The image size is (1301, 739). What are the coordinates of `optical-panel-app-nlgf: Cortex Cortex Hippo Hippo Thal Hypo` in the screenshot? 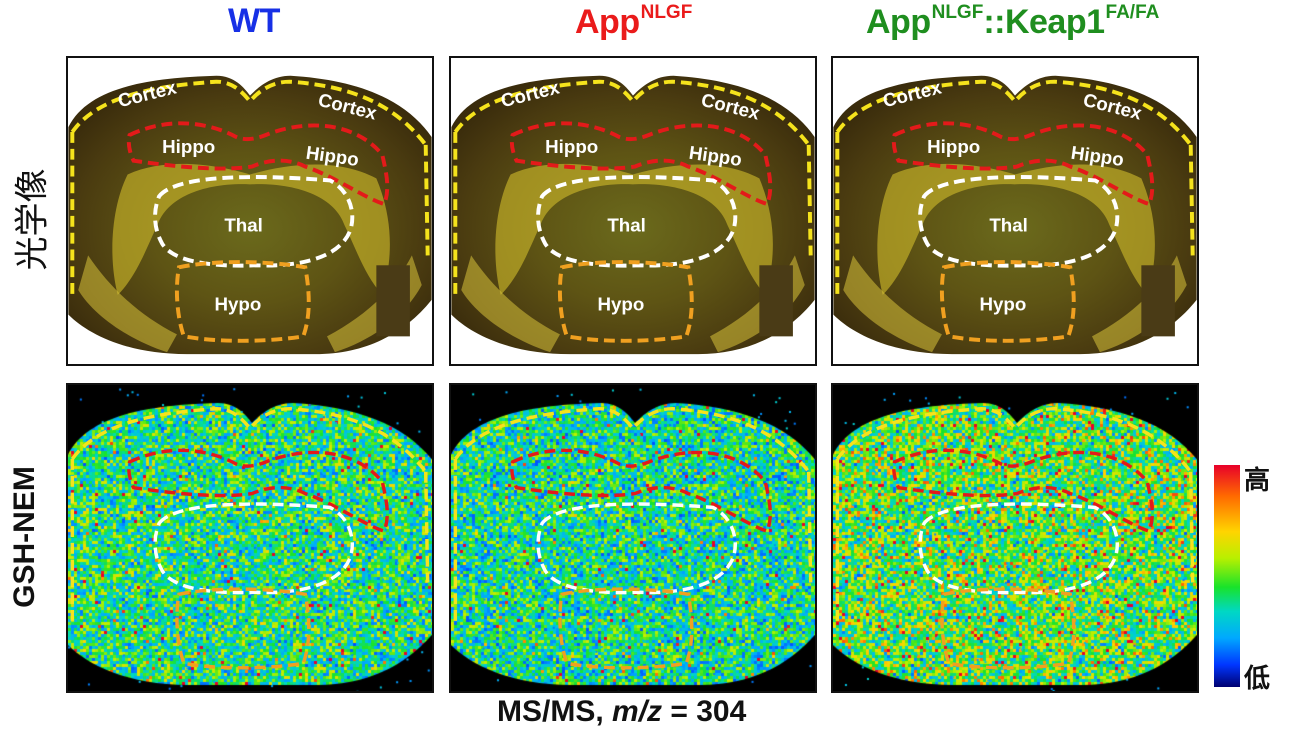 It's located at (633, 211).